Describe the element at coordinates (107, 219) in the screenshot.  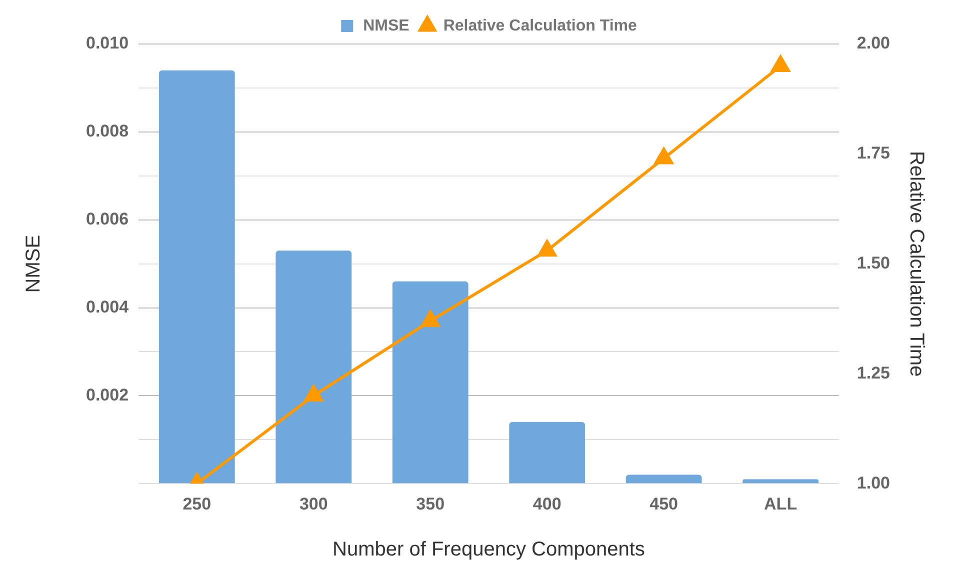
I see `y-tick-label: 0.006` at that location.